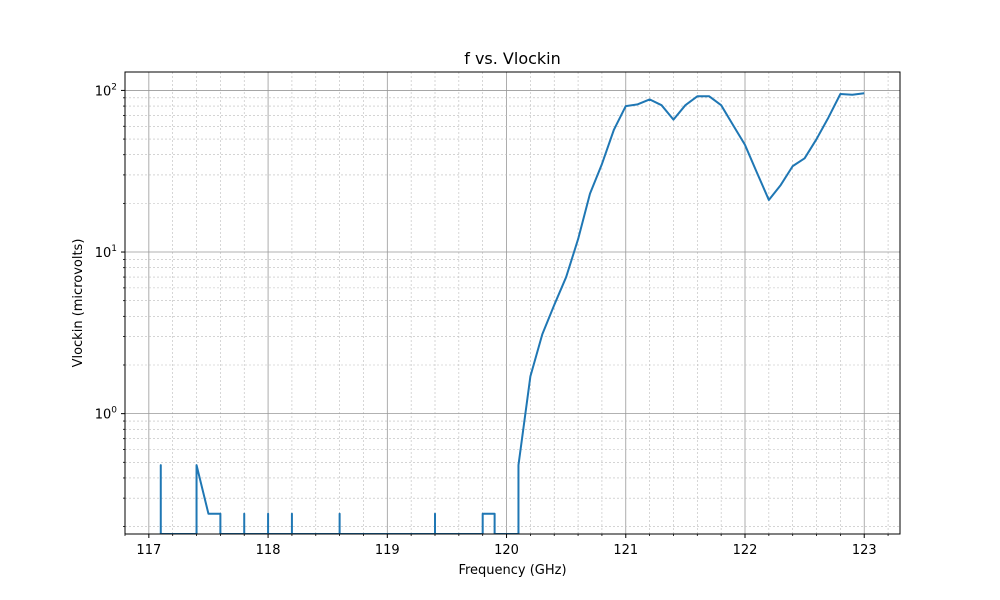 This screenshot has width=1000, height=600. Describe the element at coordinates (506, 550) in the screenshot. I see `x-tick-label: 120` at that location.